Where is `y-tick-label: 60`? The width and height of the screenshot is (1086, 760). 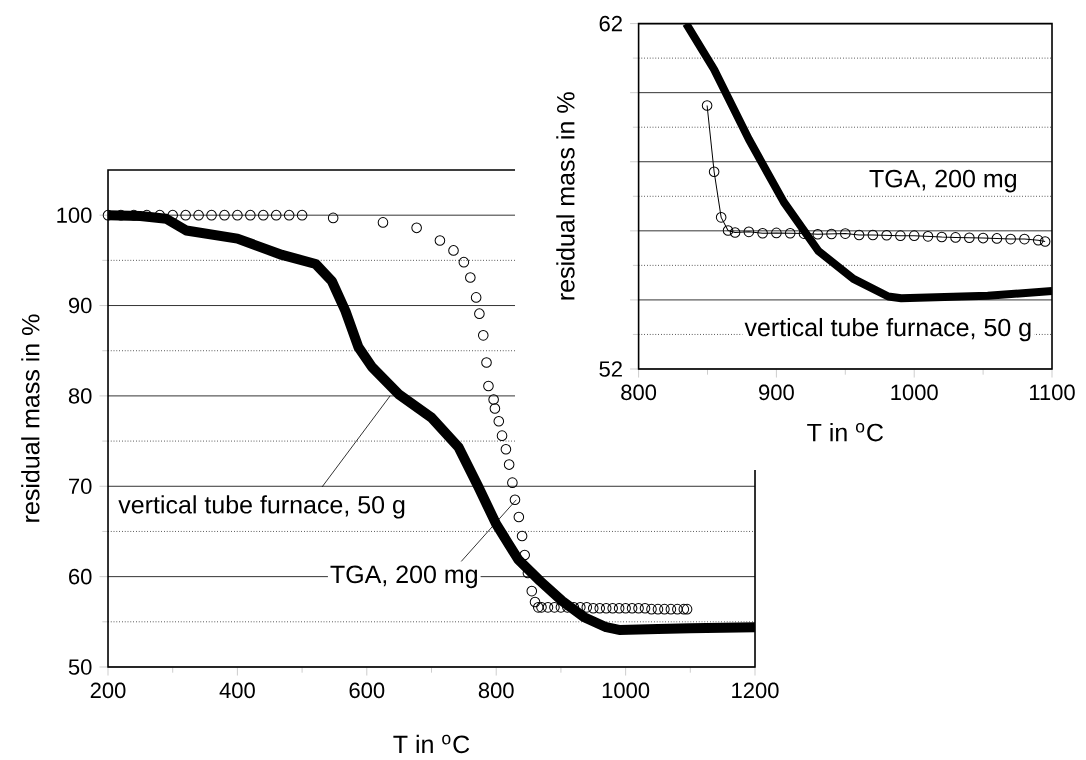
y-tick-label: 60 is located at coordinates (80, 576).